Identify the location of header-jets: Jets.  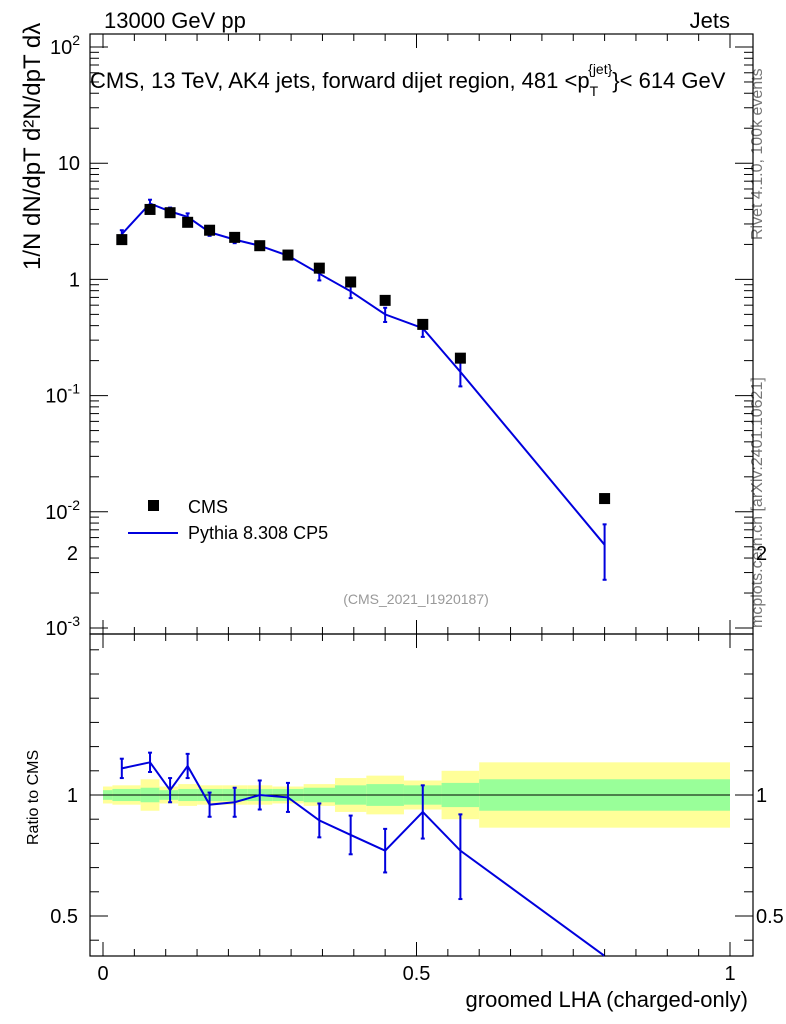
(710, 20).